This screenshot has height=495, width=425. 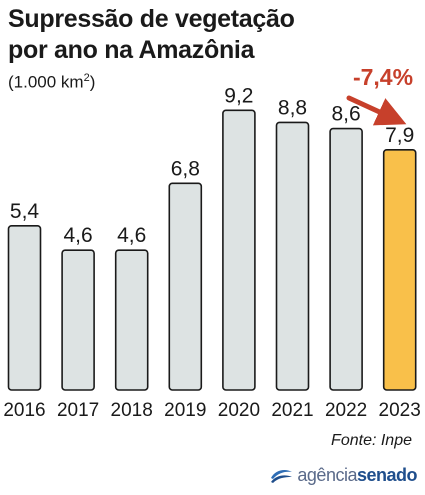 What do you see at coordinates (77, 235) in the screenshot?
I see `value-label-2017: 4,6` at bounding box center [77, 235].